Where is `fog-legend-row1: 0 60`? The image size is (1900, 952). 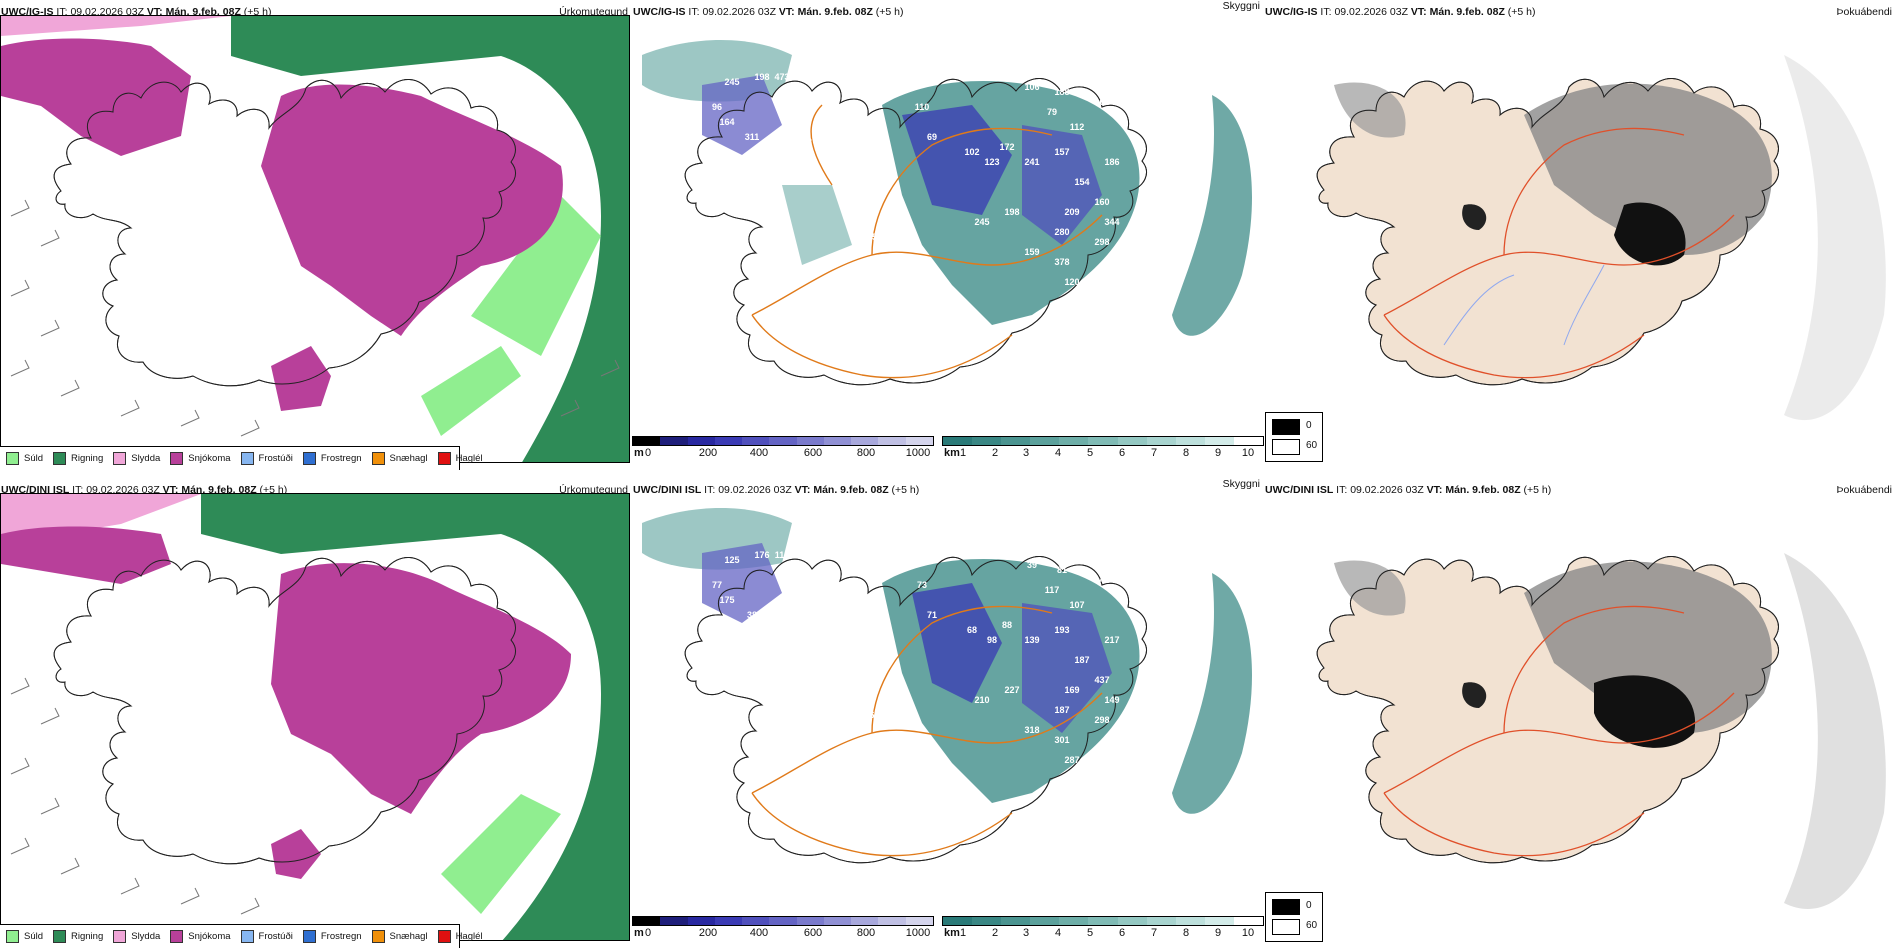
fog-legend-row1: 0 60 is located at coordinates (1294, 437).